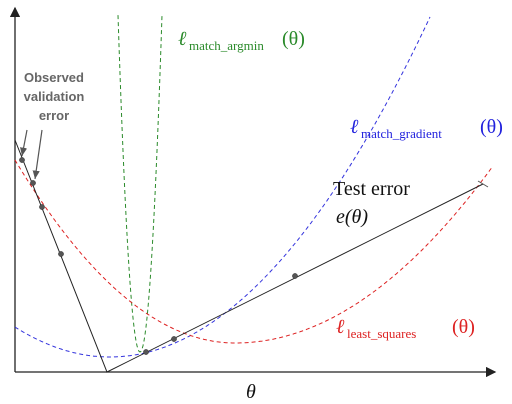 The image size is (512, 404). Describe the element at coordinates (140, 184) in the screenshot. I see `match-argmin-curve` at that location.